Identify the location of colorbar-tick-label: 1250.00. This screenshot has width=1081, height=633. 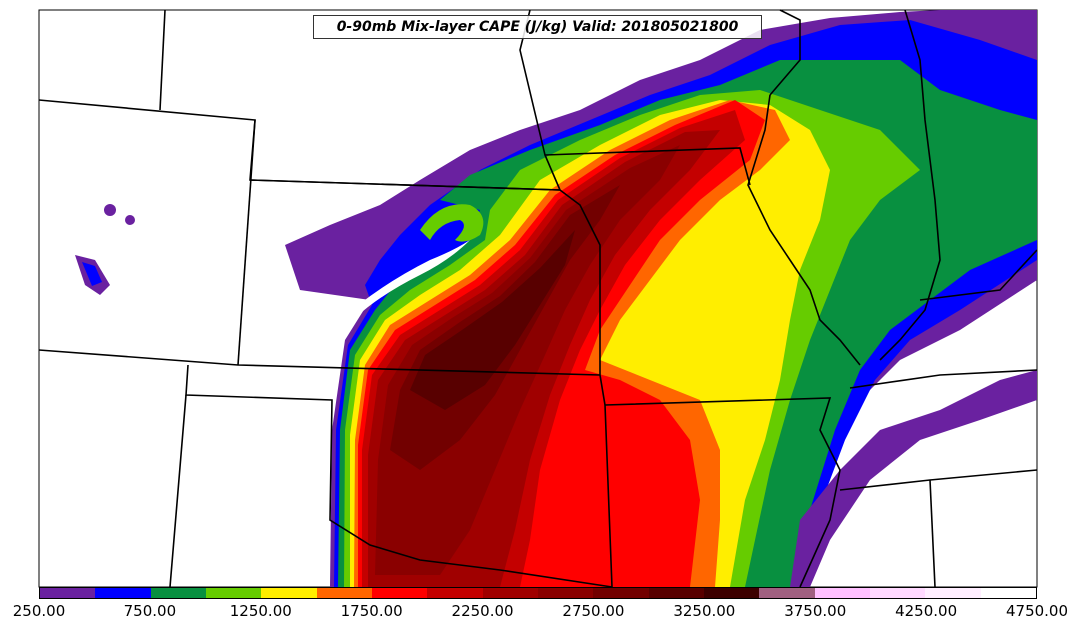
(260, 611).